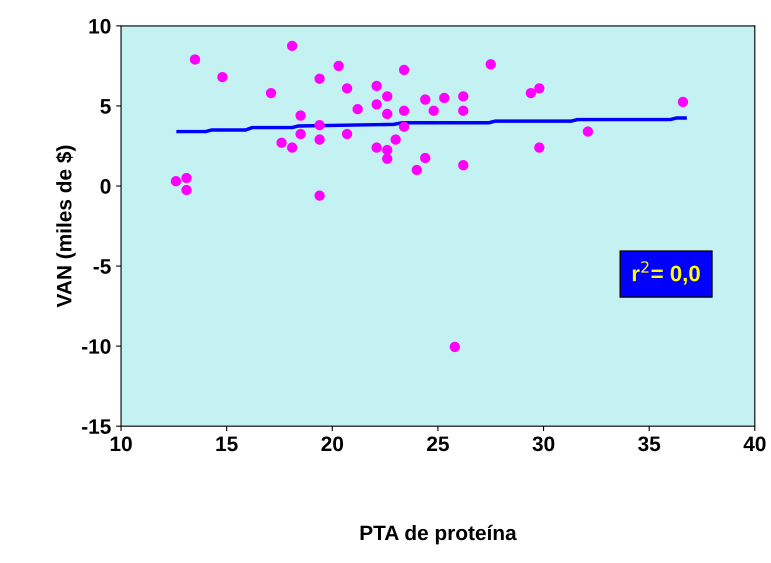 The height and width of the screenshot is (563, 771). I want to click on y-axis-title: VAN (miles de $), so click(66, 227).